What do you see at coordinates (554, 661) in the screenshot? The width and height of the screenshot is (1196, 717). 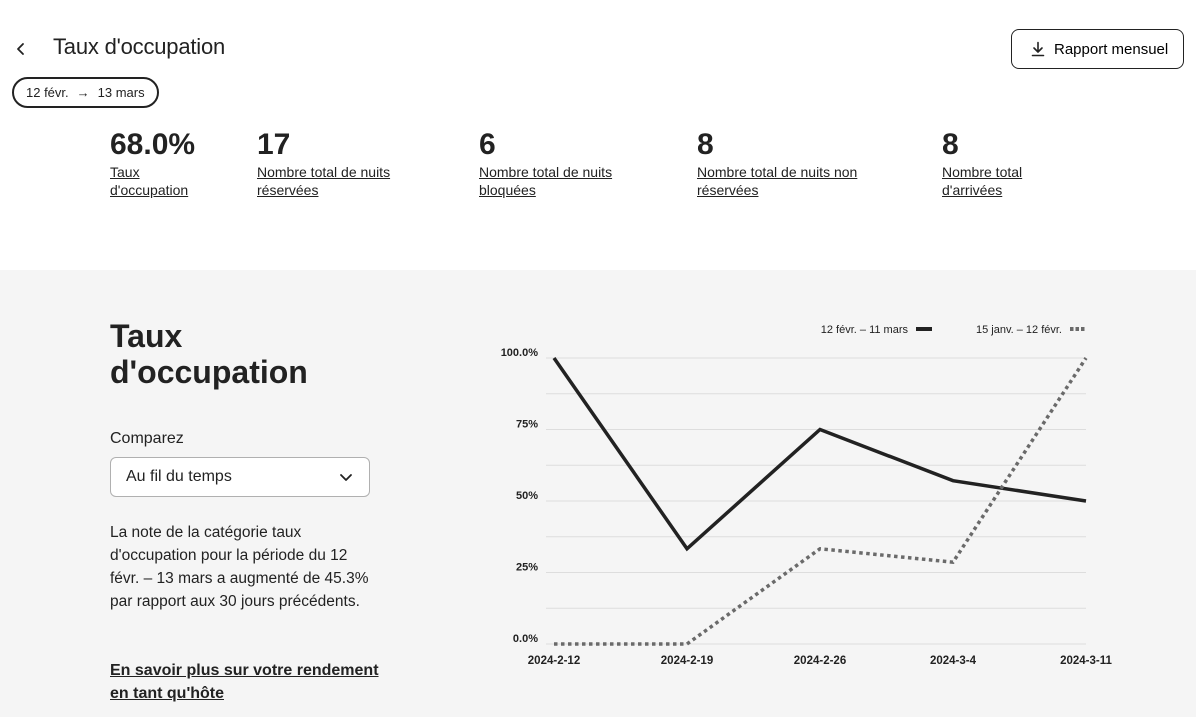 I see `x-tick-label: 2024-2-12` at bounding box center [554, 661].